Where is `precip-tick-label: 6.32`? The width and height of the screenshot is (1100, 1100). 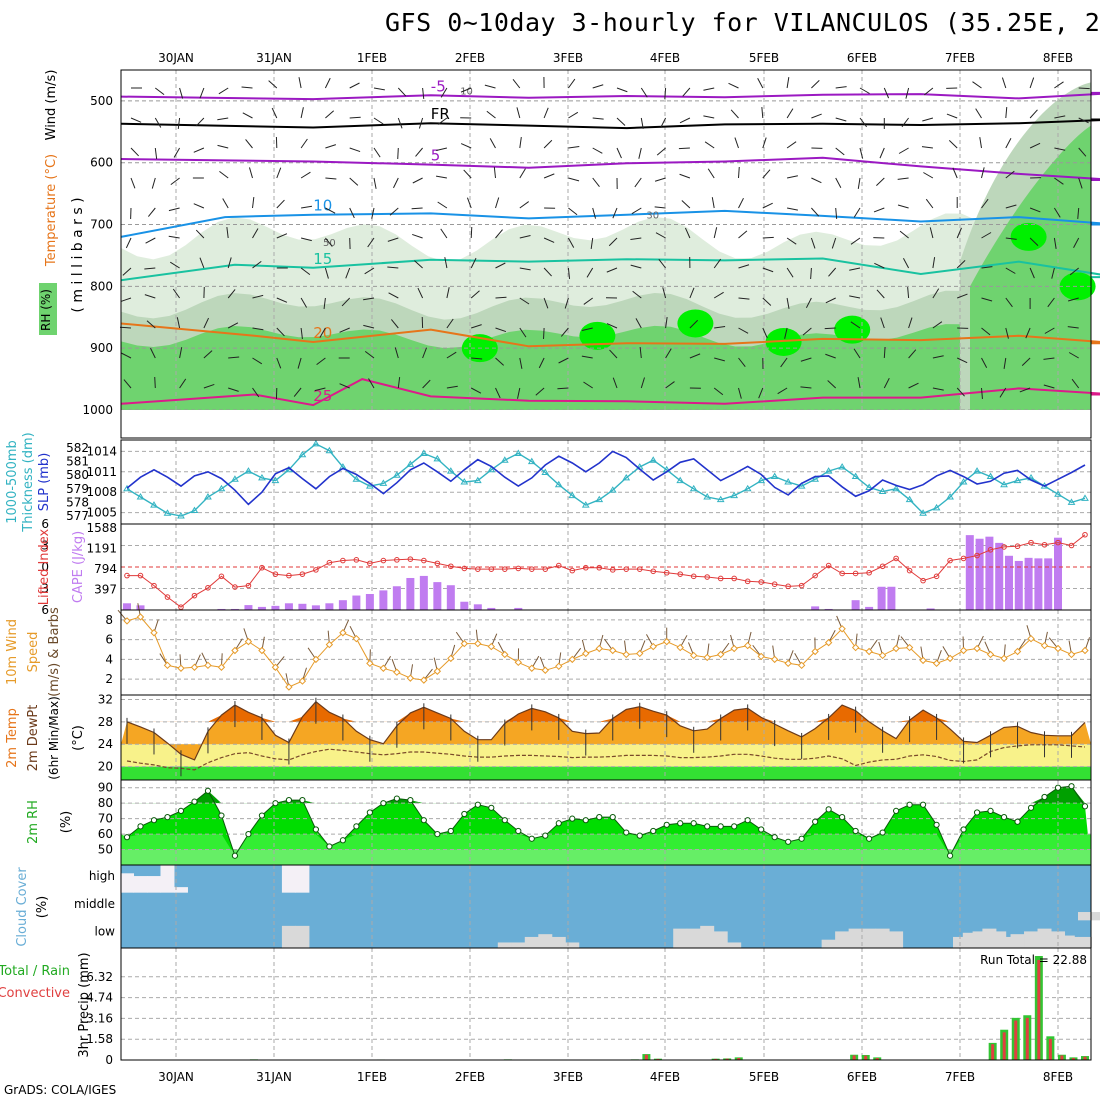
precip-tick-label: 6.32 is located at coordinates (99, 977).